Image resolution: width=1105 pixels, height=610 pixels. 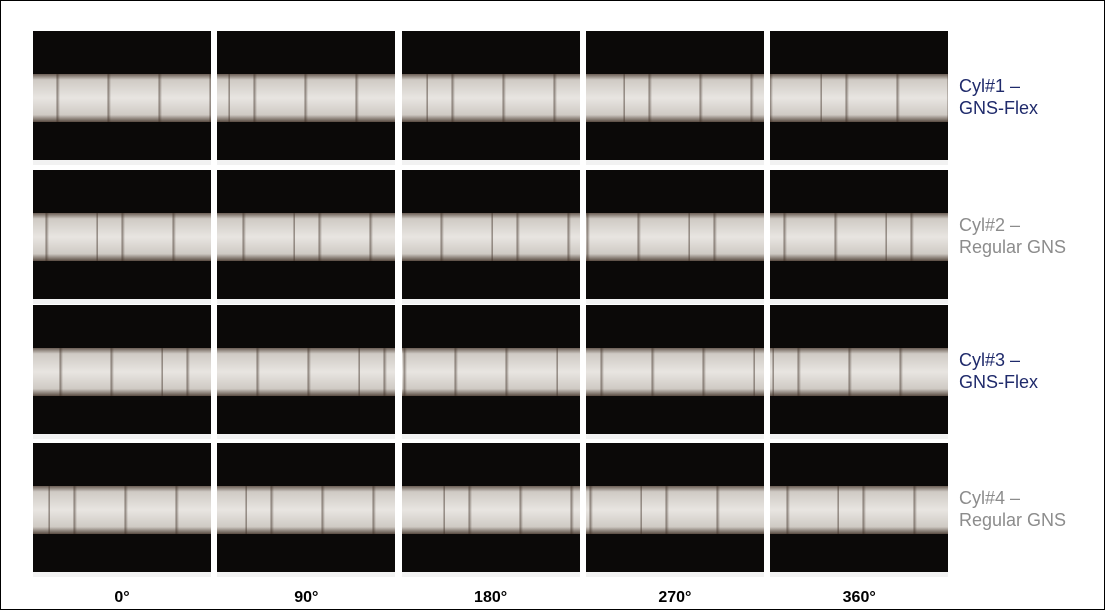 What do you see at coordinates (122, 597) in the screenshot?
I see `column-label: 0°` at bounding box center [122, 597].